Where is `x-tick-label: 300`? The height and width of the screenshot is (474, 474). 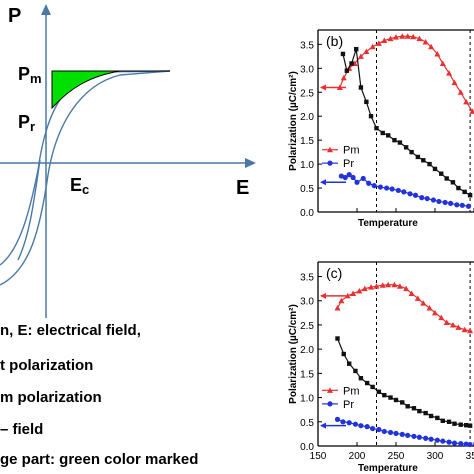 x-tick-label: 300 is located at coordinates (435, 456).